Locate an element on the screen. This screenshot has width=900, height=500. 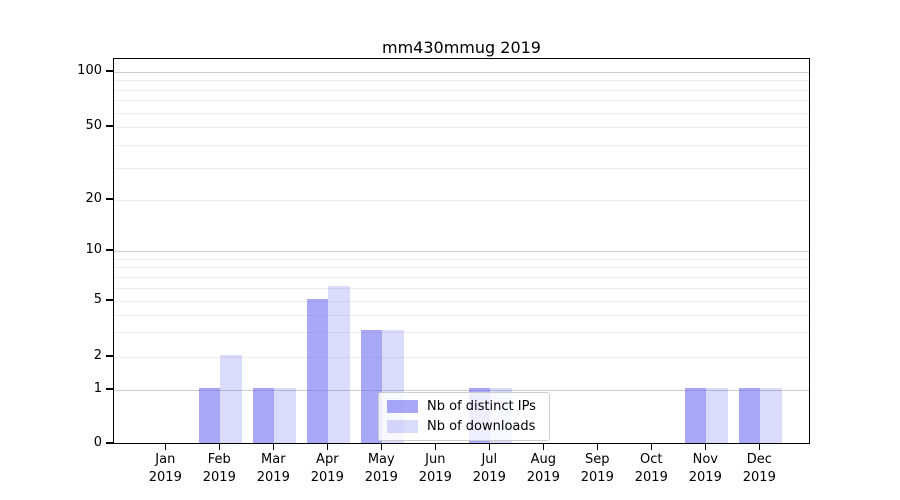
legend: Nb of distinct IPs Nb of downloads is located at coordinates (464, 416).